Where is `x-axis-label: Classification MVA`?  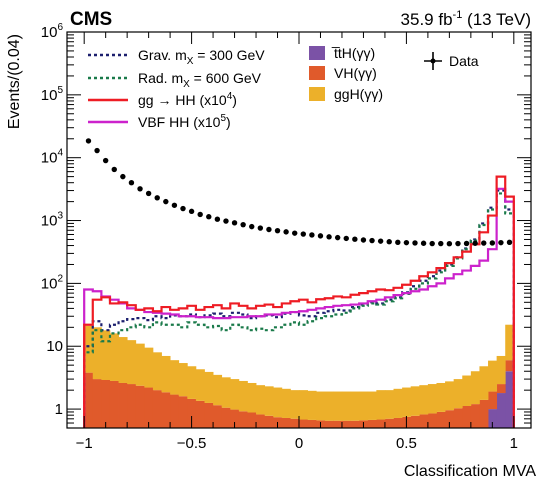 x-axis-label: Classification MVA is located at coordinates (470, 471).